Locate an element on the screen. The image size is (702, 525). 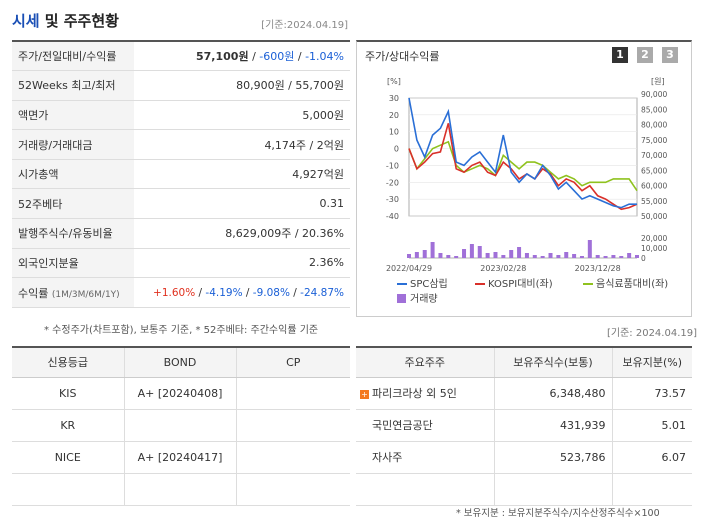
holders-asof: [기준: 2024.04.19] is located at coordinates (652, 333).